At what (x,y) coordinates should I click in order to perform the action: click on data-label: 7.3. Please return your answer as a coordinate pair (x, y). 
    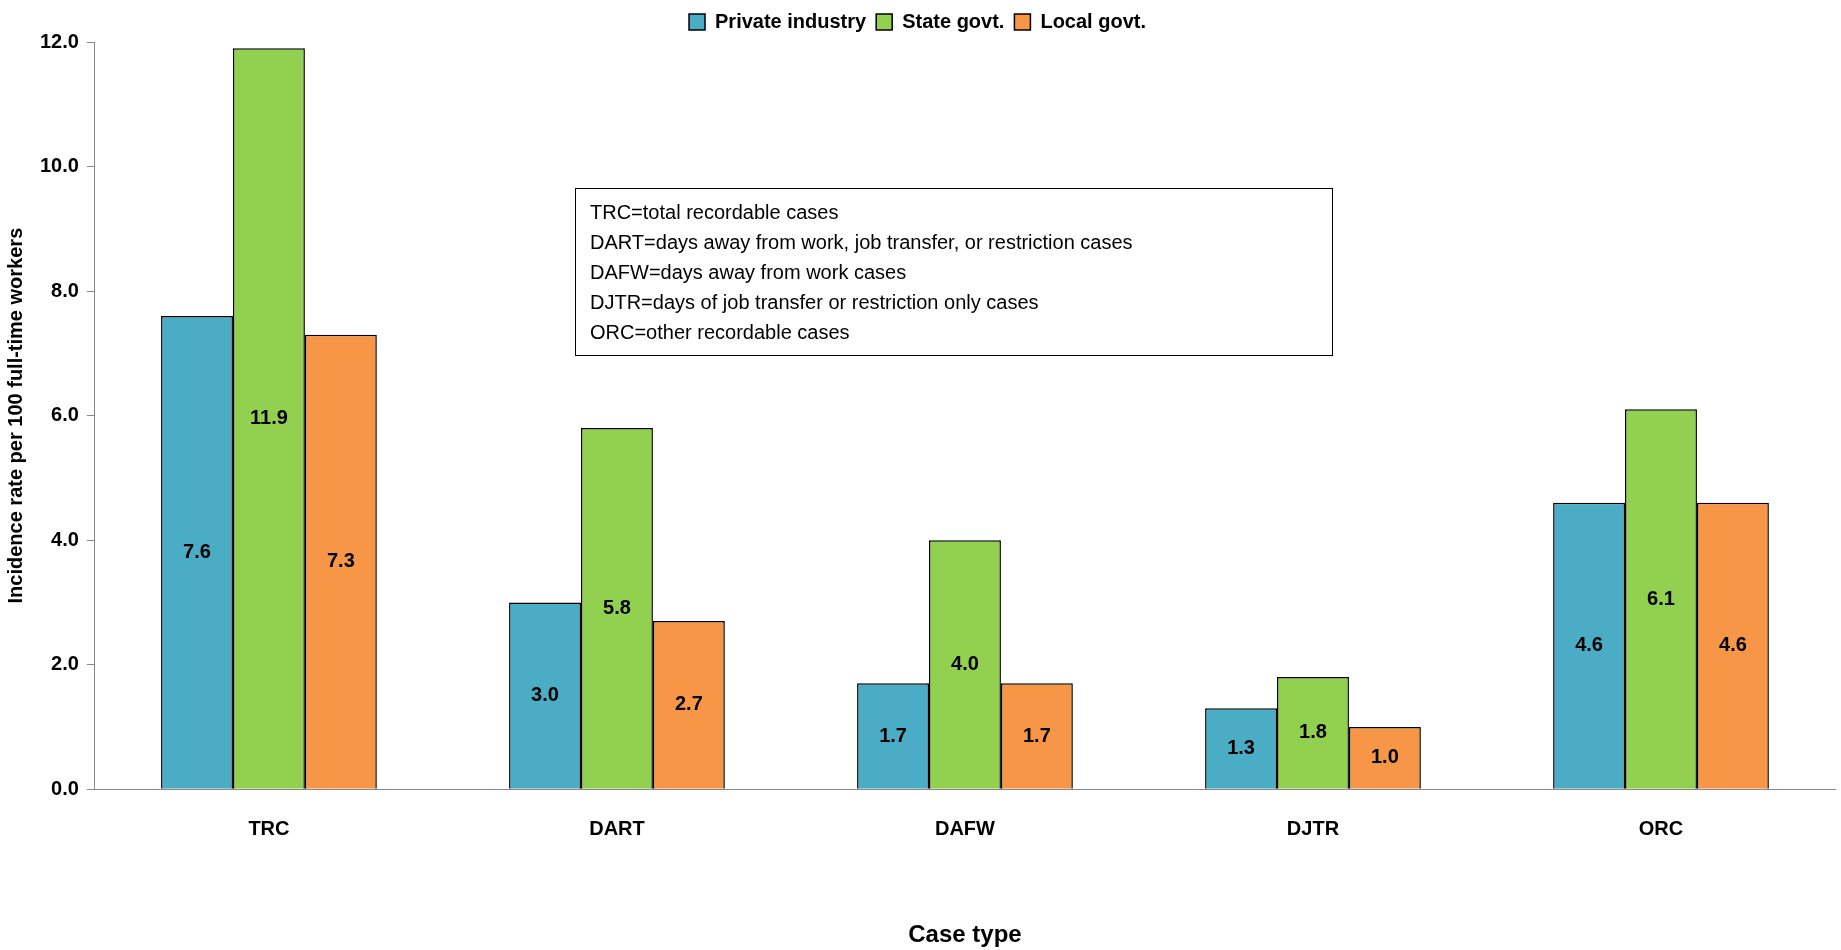
    Looking at the image, I should click on (340, 560).